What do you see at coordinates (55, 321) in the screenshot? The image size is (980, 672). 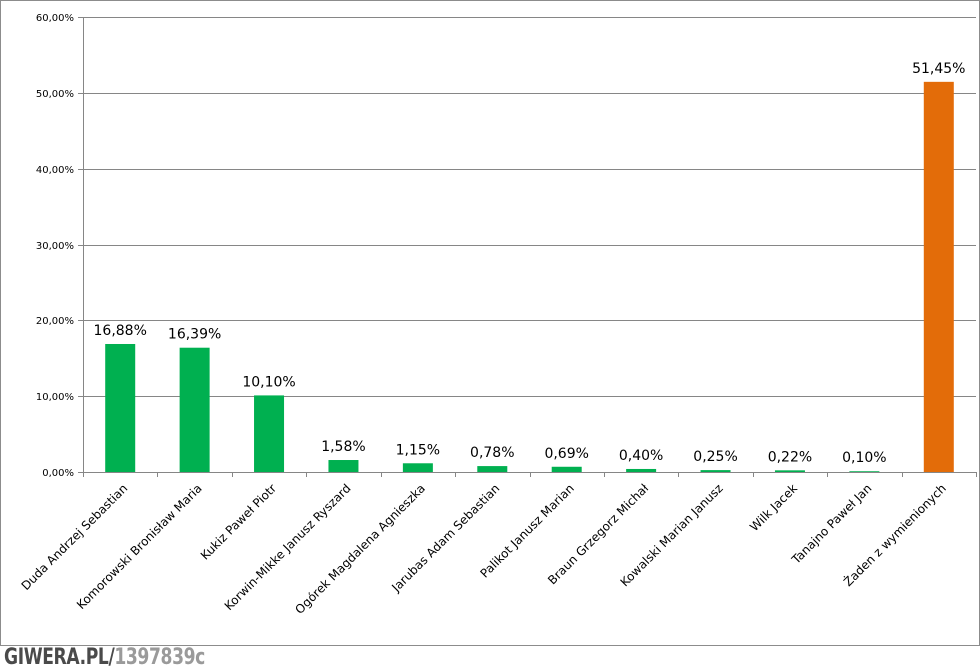 I see `y-tick-label: 20,00%` at bounding box center [55, 321].